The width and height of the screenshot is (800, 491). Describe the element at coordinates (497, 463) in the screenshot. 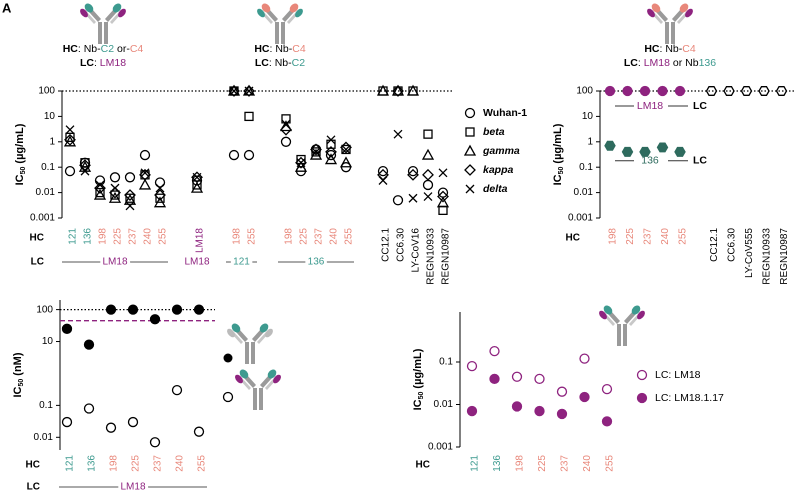

I see `x-tick-label: 136` at that location.